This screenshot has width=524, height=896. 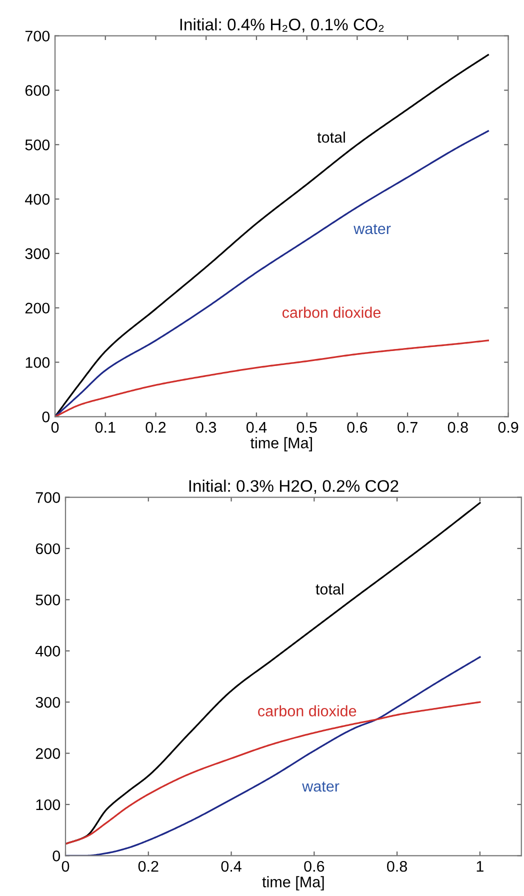 I want to click on x-tick-label: 0.3, so click(x=206, y=427).